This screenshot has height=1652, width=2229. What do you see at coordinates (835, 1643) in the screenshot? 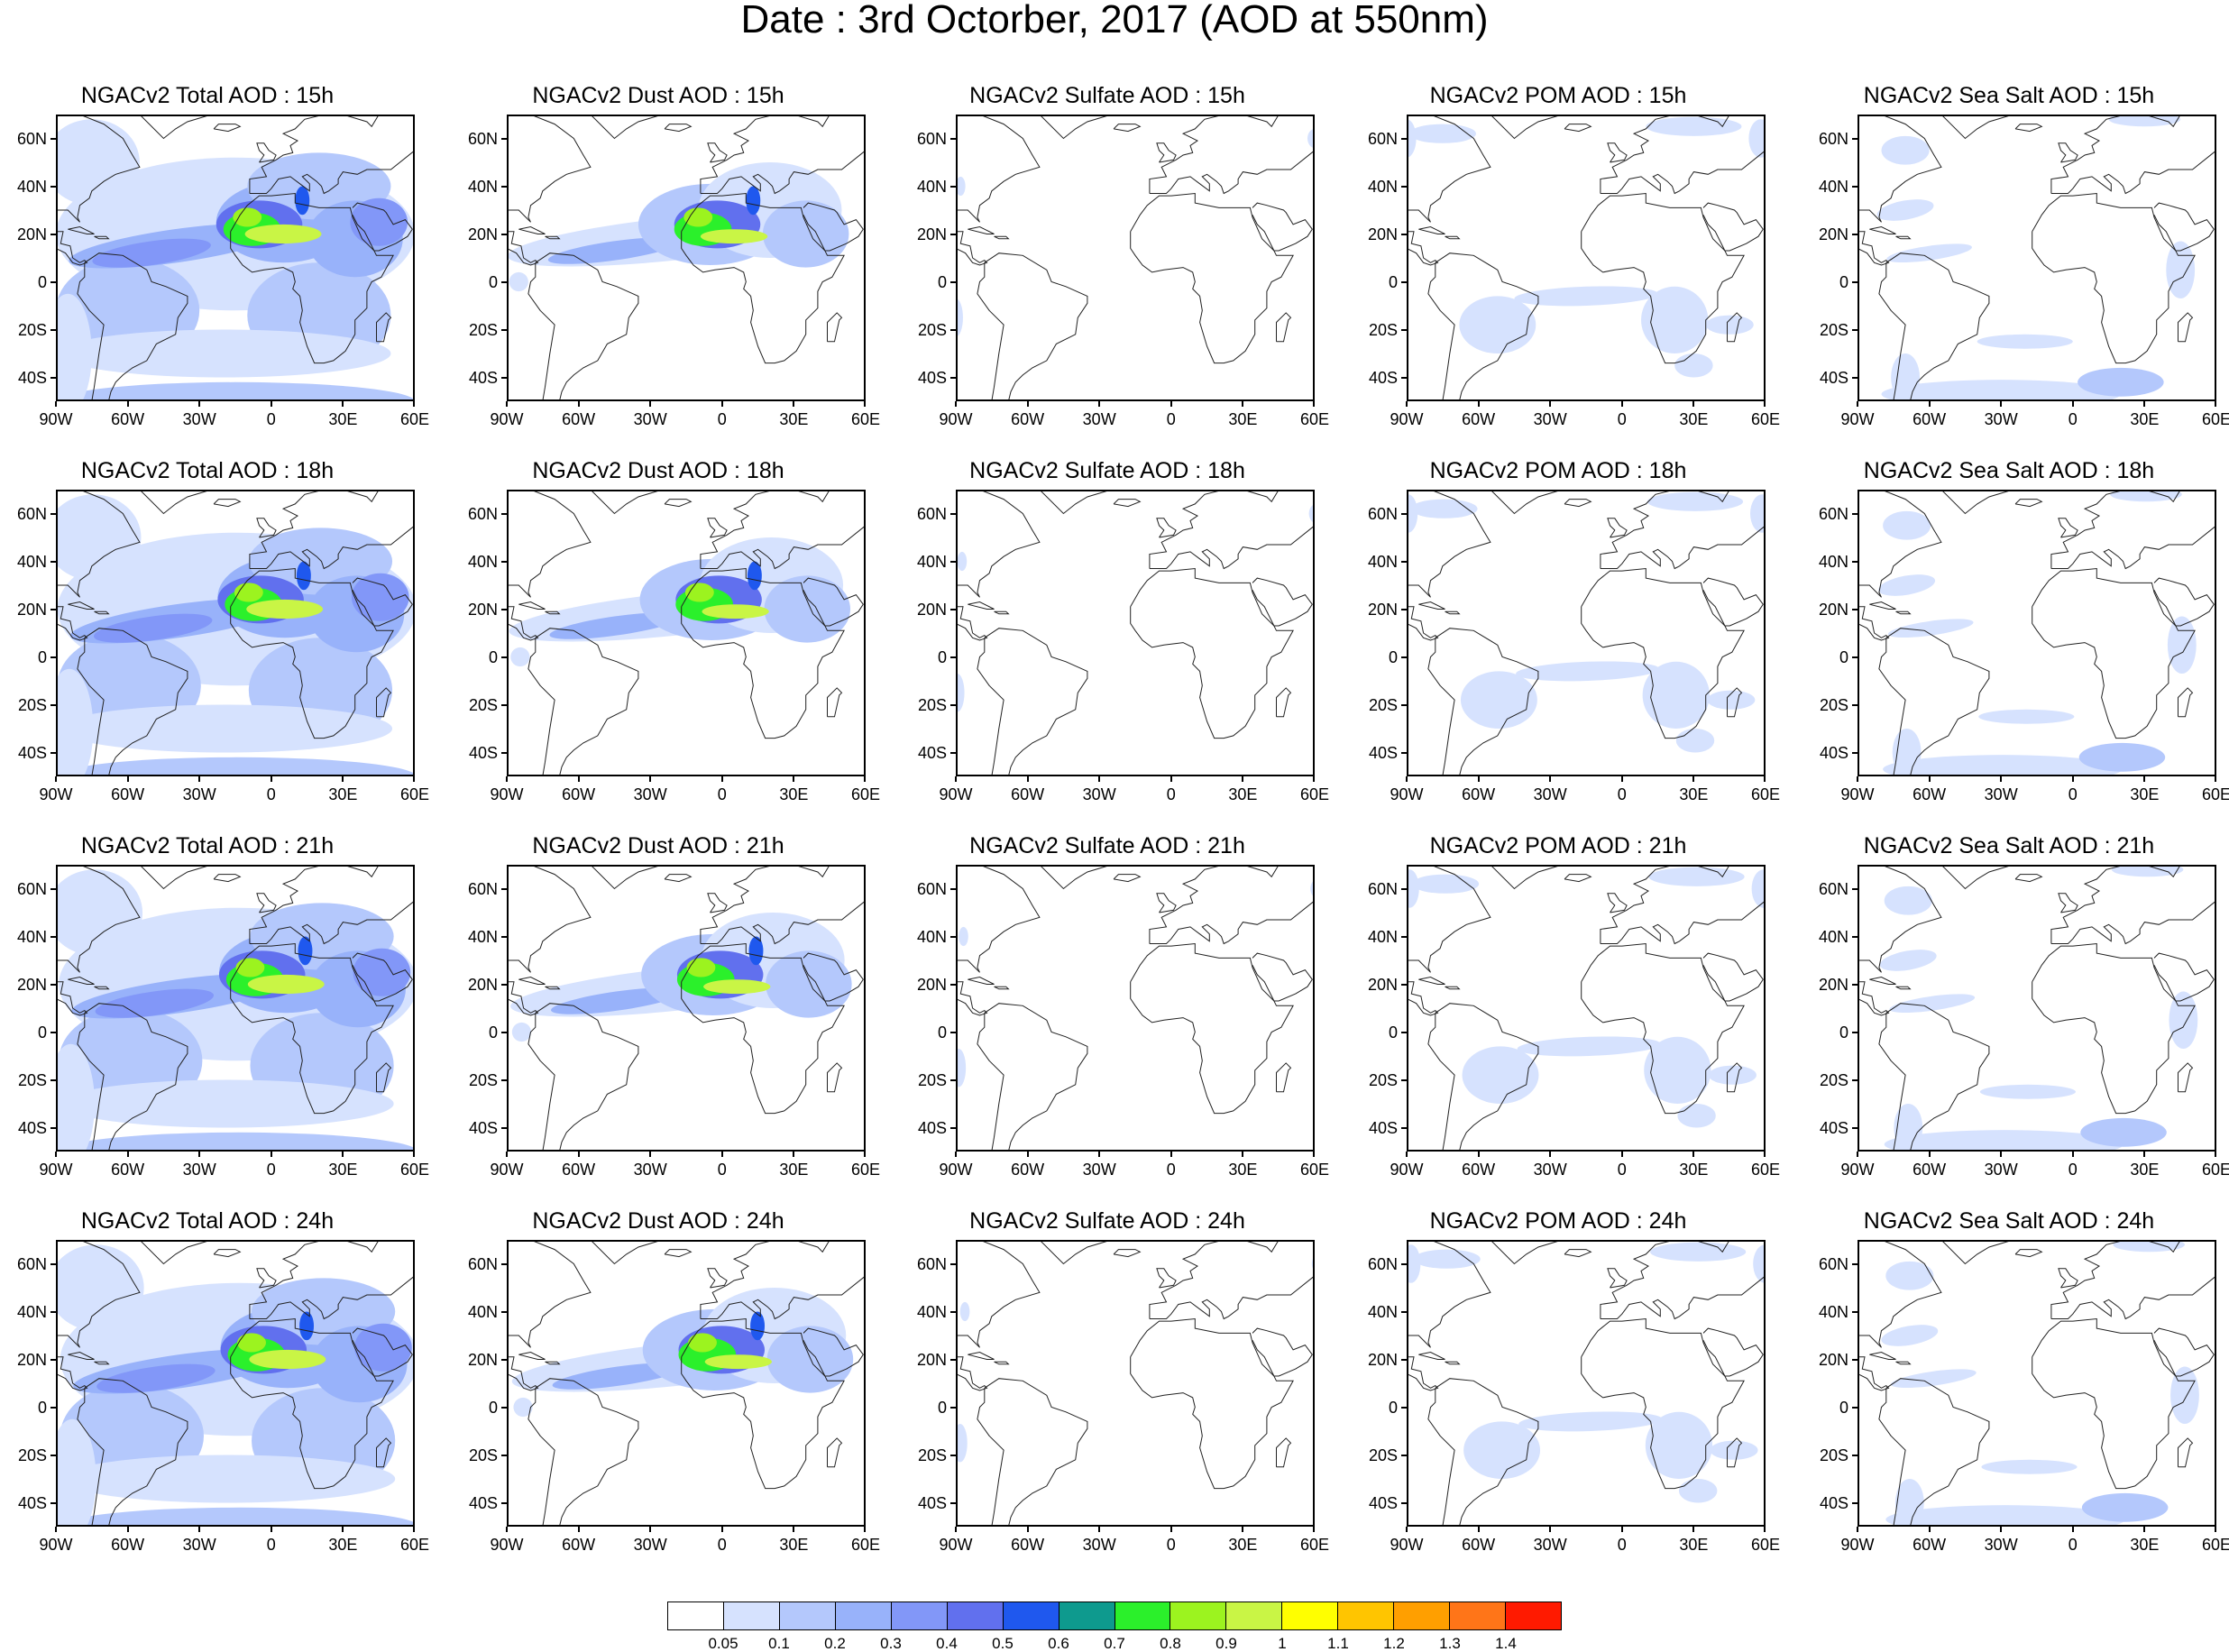
I see `colorbar-level-label: 0.2` at bounding box center [835, 1643].